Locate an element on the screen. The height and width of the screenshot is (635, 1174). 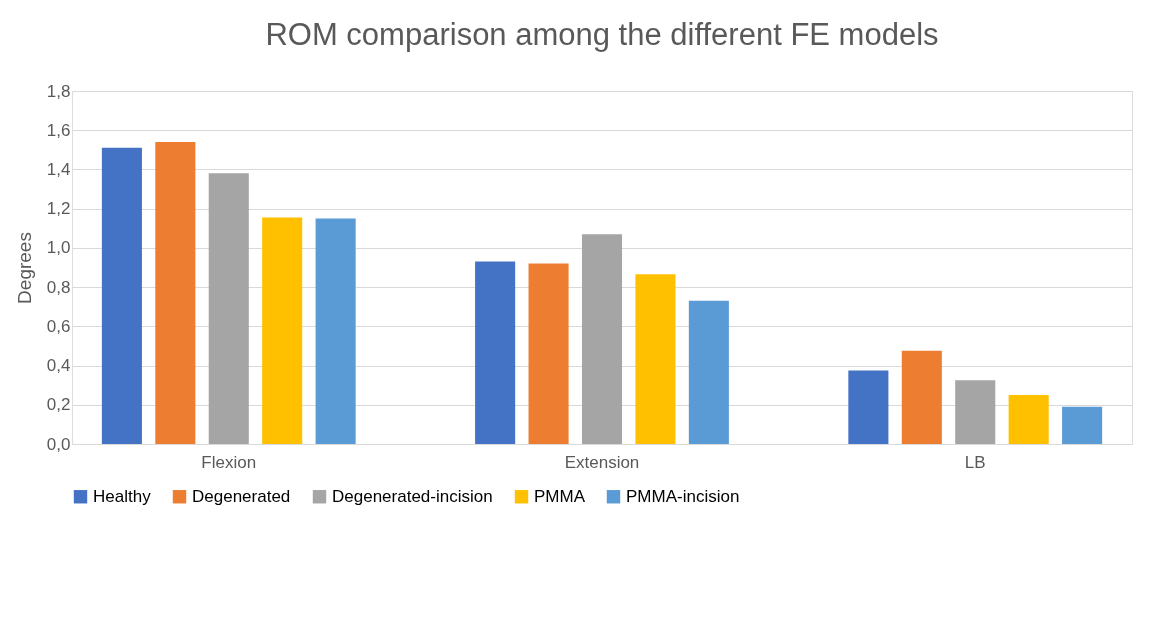
chart-title: ROM comparison among the different FE models is located at coordinates (602, 34).